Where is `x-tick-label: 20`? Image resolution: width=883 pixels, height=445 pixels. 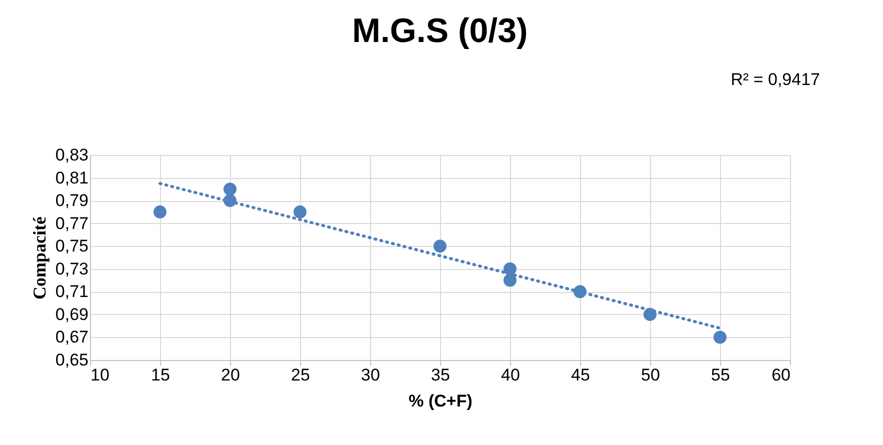
x-tick-label: 20 is located at coordinates (230, 375).